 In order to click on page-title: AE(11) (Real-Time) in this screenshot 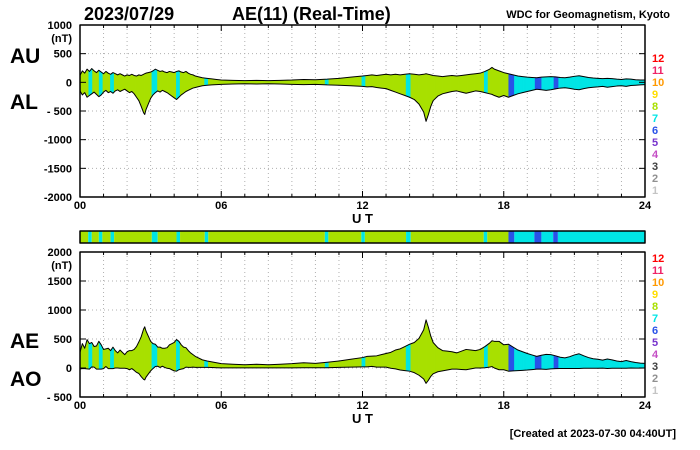, I will do `click(311, 14)`.